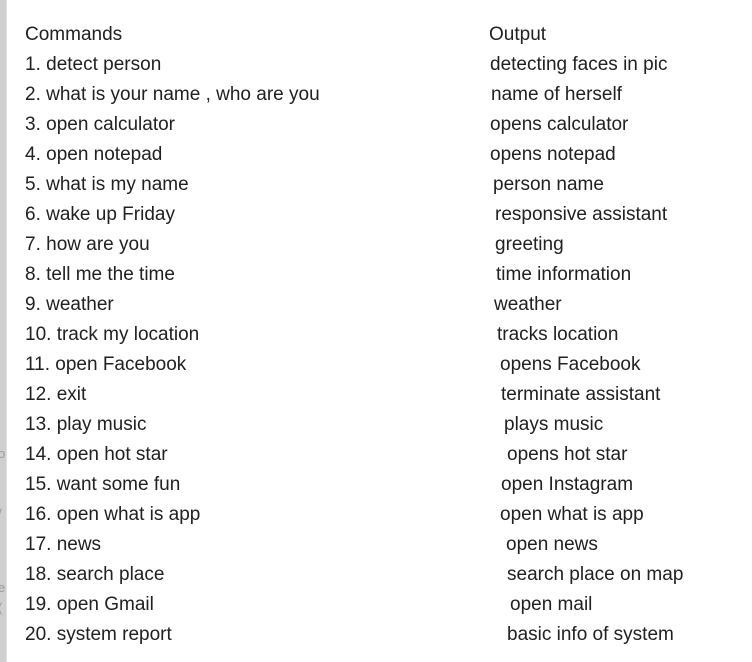 The width and height of the screenshot is (752, 662). What do you see at coordinates (552, 544) in the screenshot?
I see `output-cell: open news` at bounding box center [552, 544].